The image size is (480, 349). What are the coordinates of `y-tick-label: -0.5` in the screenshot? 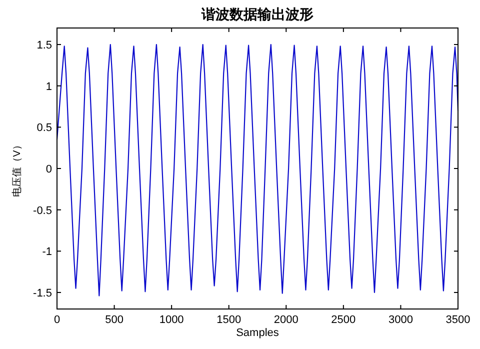 It's located at (42, 210).